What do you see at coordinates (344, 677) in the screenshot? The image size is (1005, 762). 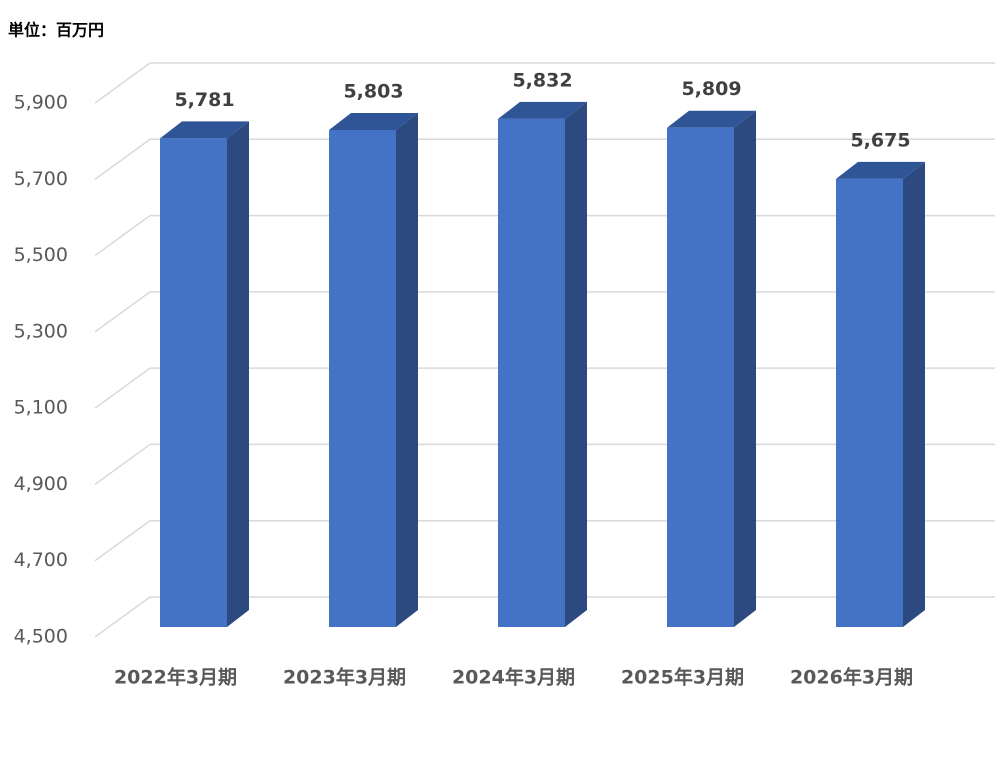 I see `x-tick-label: 2023年3月期` at bounding box center [344, 677].